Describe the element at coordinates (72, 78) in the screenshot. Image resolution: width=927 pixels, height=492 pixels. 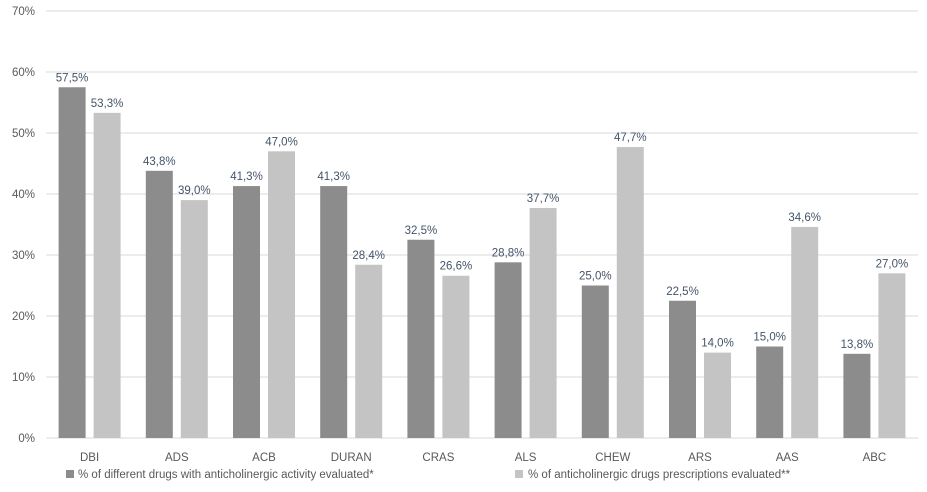
I see `data-label-series-1-dbi: 57,5%` at that location.